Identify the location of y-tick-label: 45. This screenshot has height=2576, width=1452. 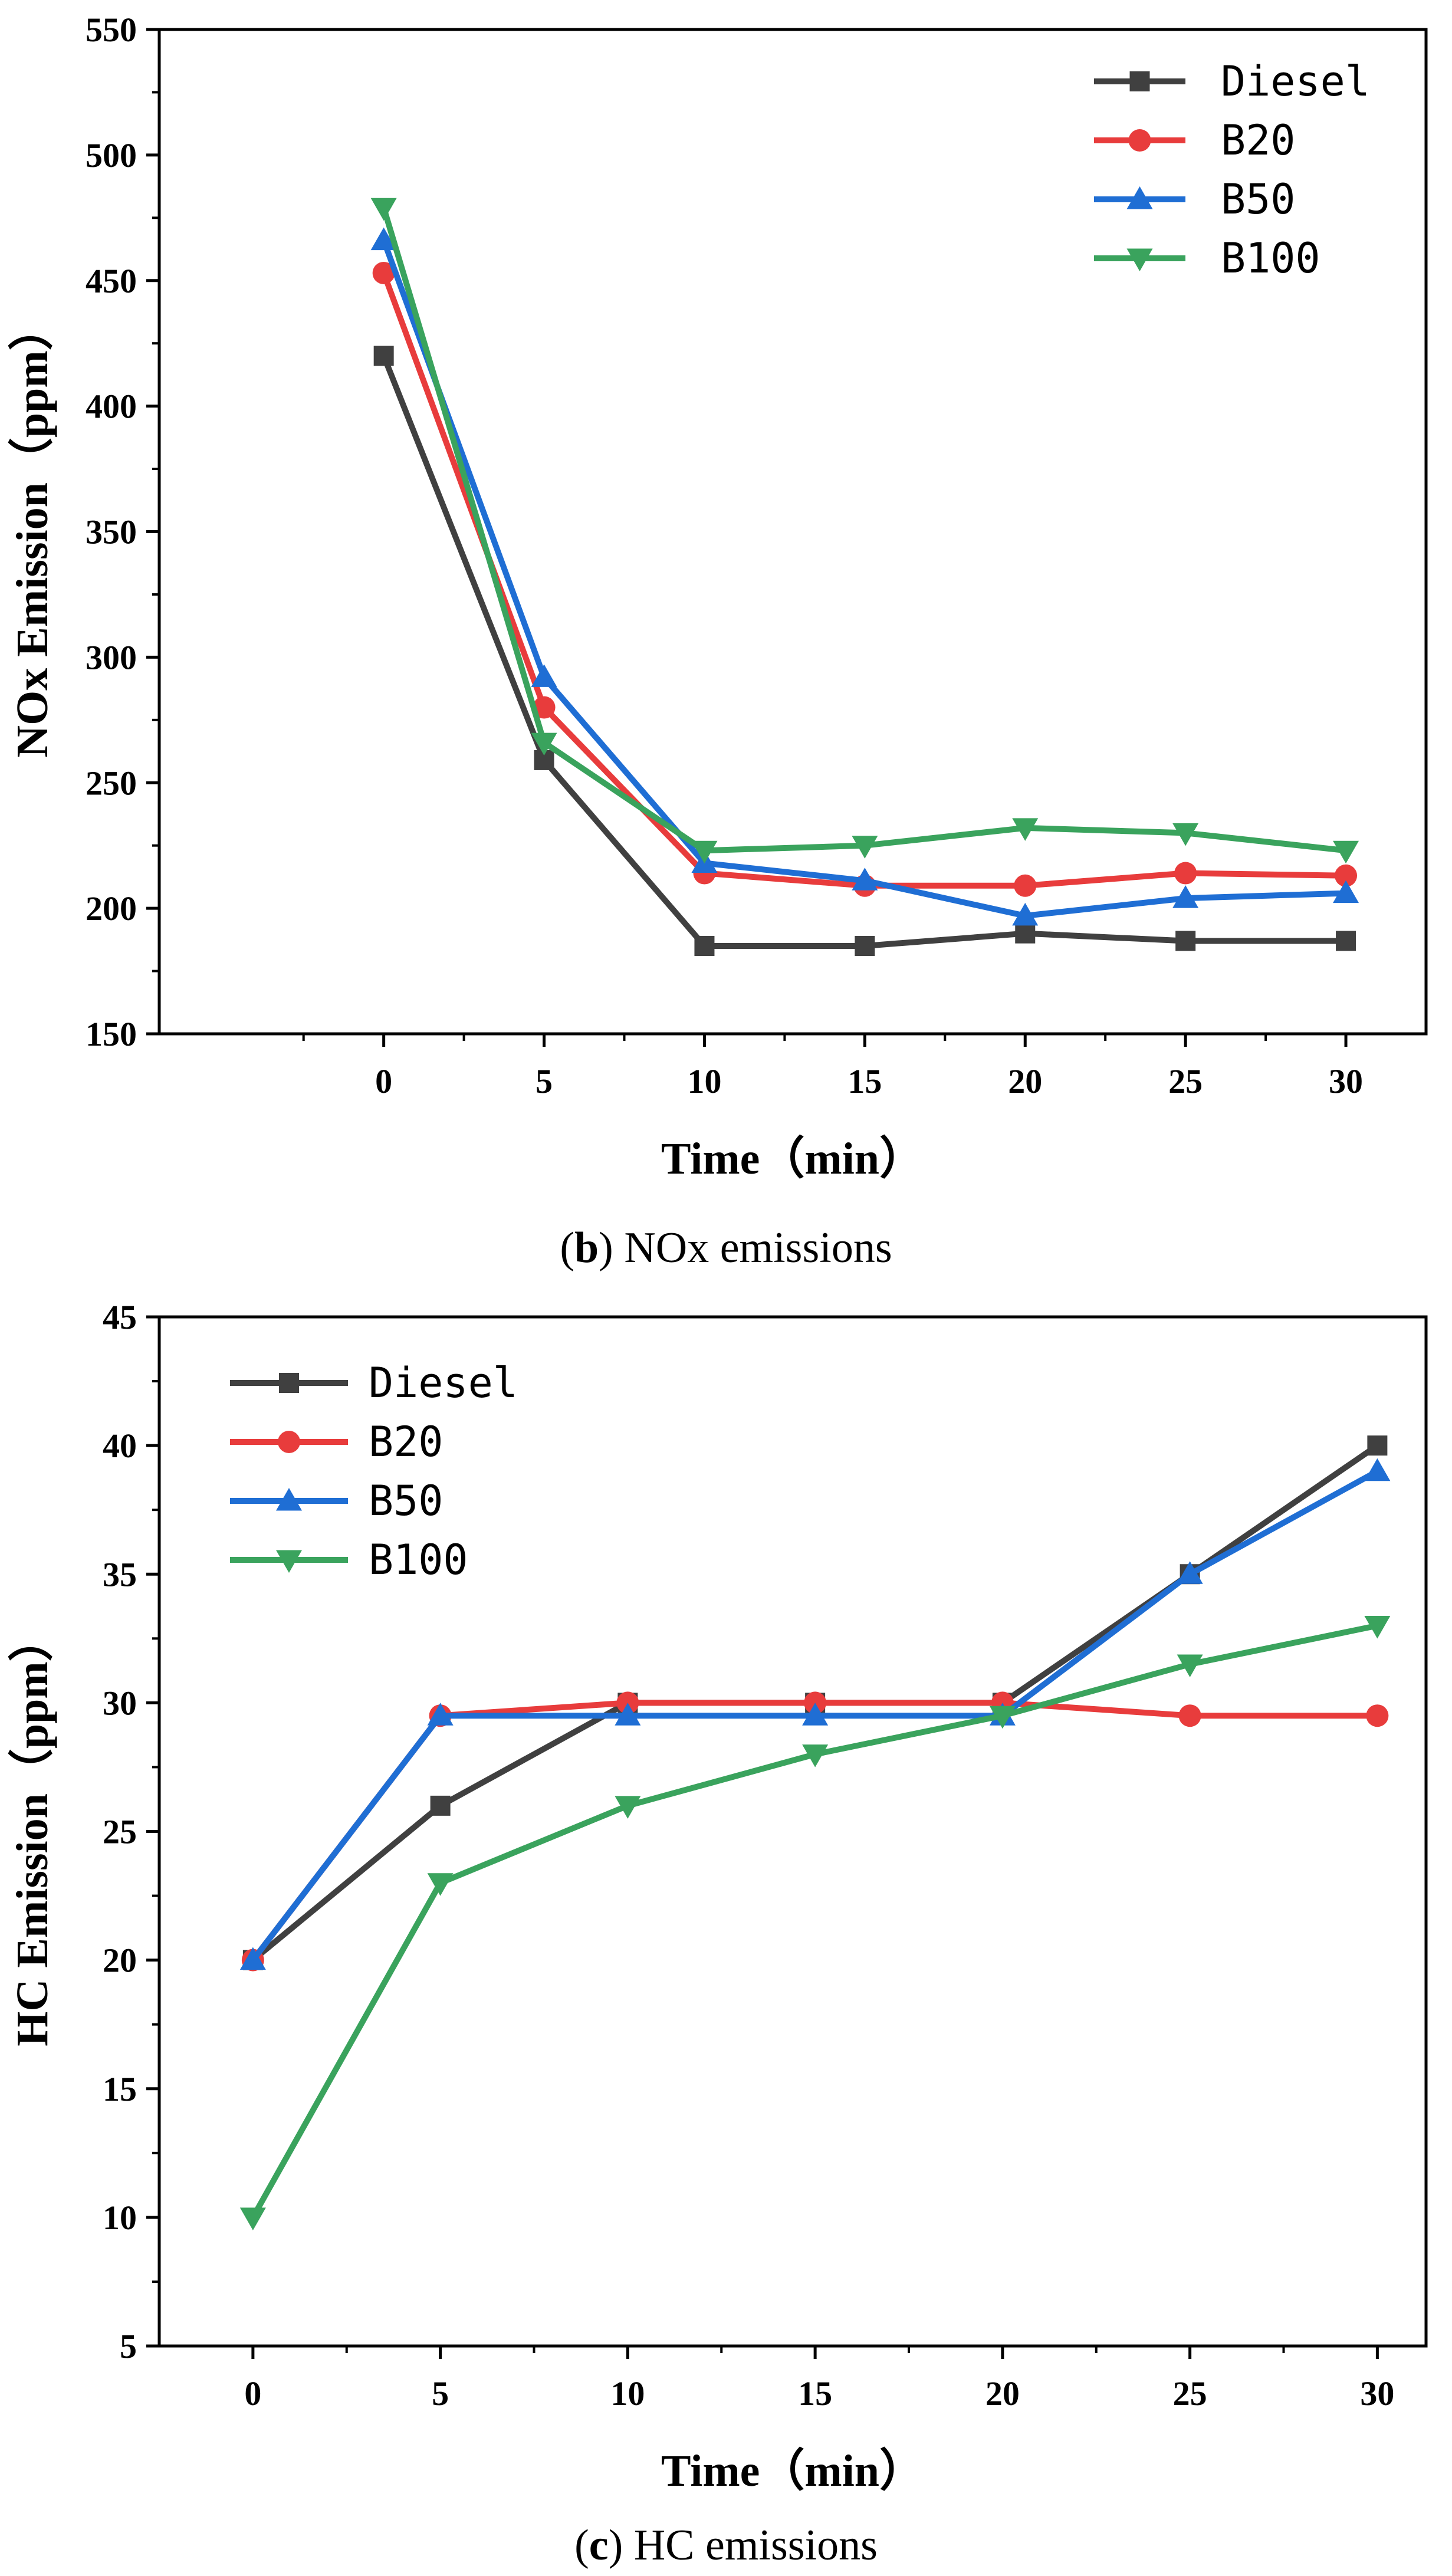
(120, 1317).